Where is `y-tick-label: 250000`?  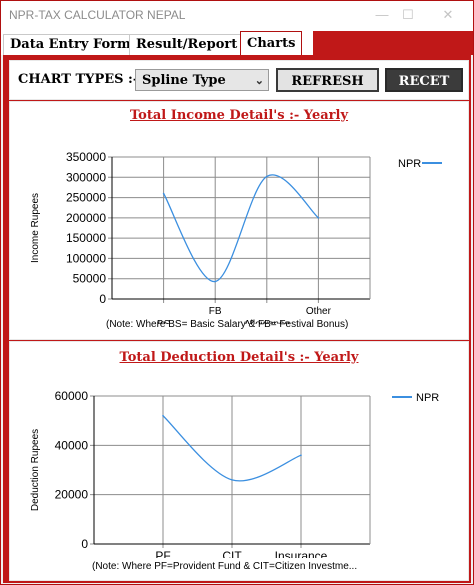
y-tick-label: 250000 is located at coordinates (86, 198).